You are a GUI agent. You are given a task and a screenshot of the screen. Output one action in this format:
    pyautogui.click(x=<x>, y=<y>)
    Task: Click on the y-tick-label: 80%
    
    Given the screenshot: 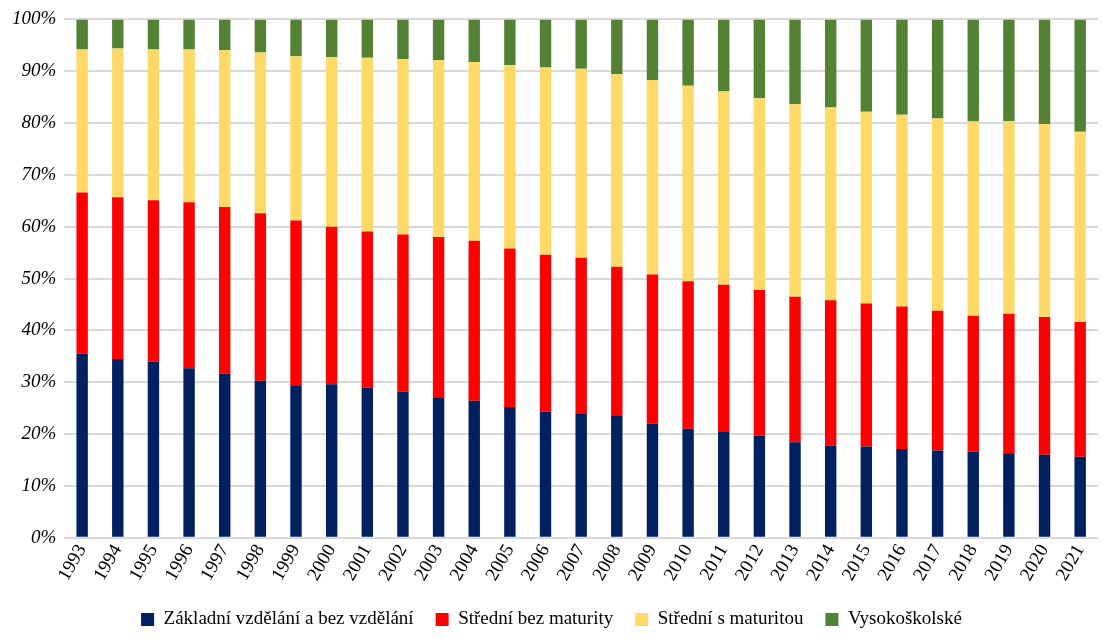 What is the action you would take?
    pyautogui.click(x=39, y=122)
    